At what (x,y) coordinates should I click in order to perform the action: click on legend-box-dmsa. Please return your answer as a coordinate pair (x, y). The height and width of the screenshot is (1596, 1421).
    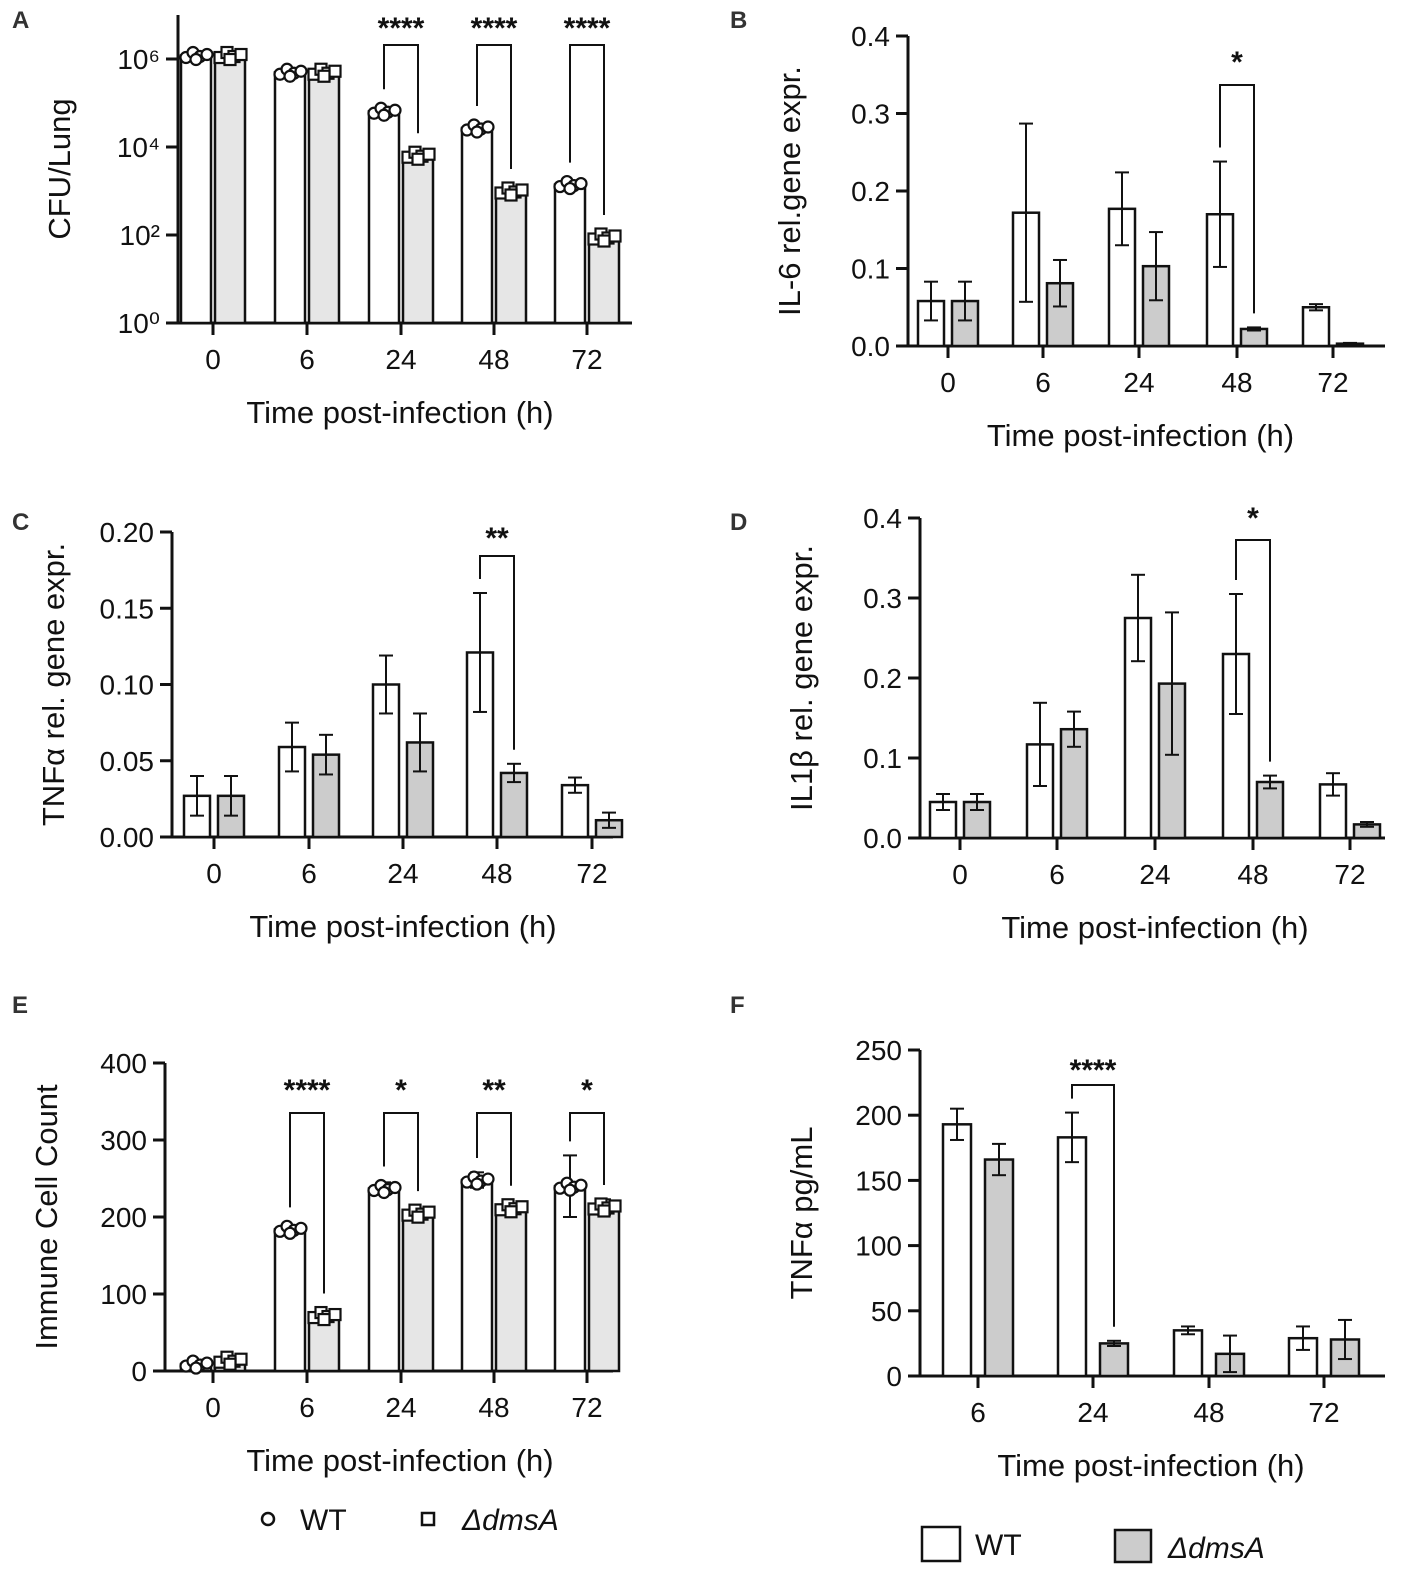
    Looking at the image, I should click on (1133, 1546).